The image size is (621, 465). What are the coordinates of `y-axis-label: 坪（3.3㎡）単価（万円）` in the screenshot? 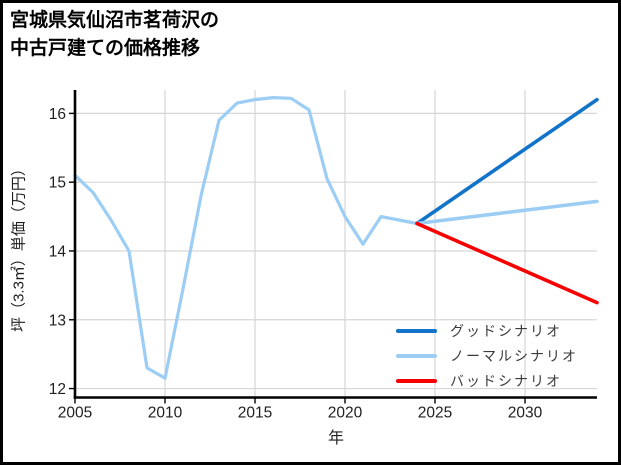 It's located at (19, 246).